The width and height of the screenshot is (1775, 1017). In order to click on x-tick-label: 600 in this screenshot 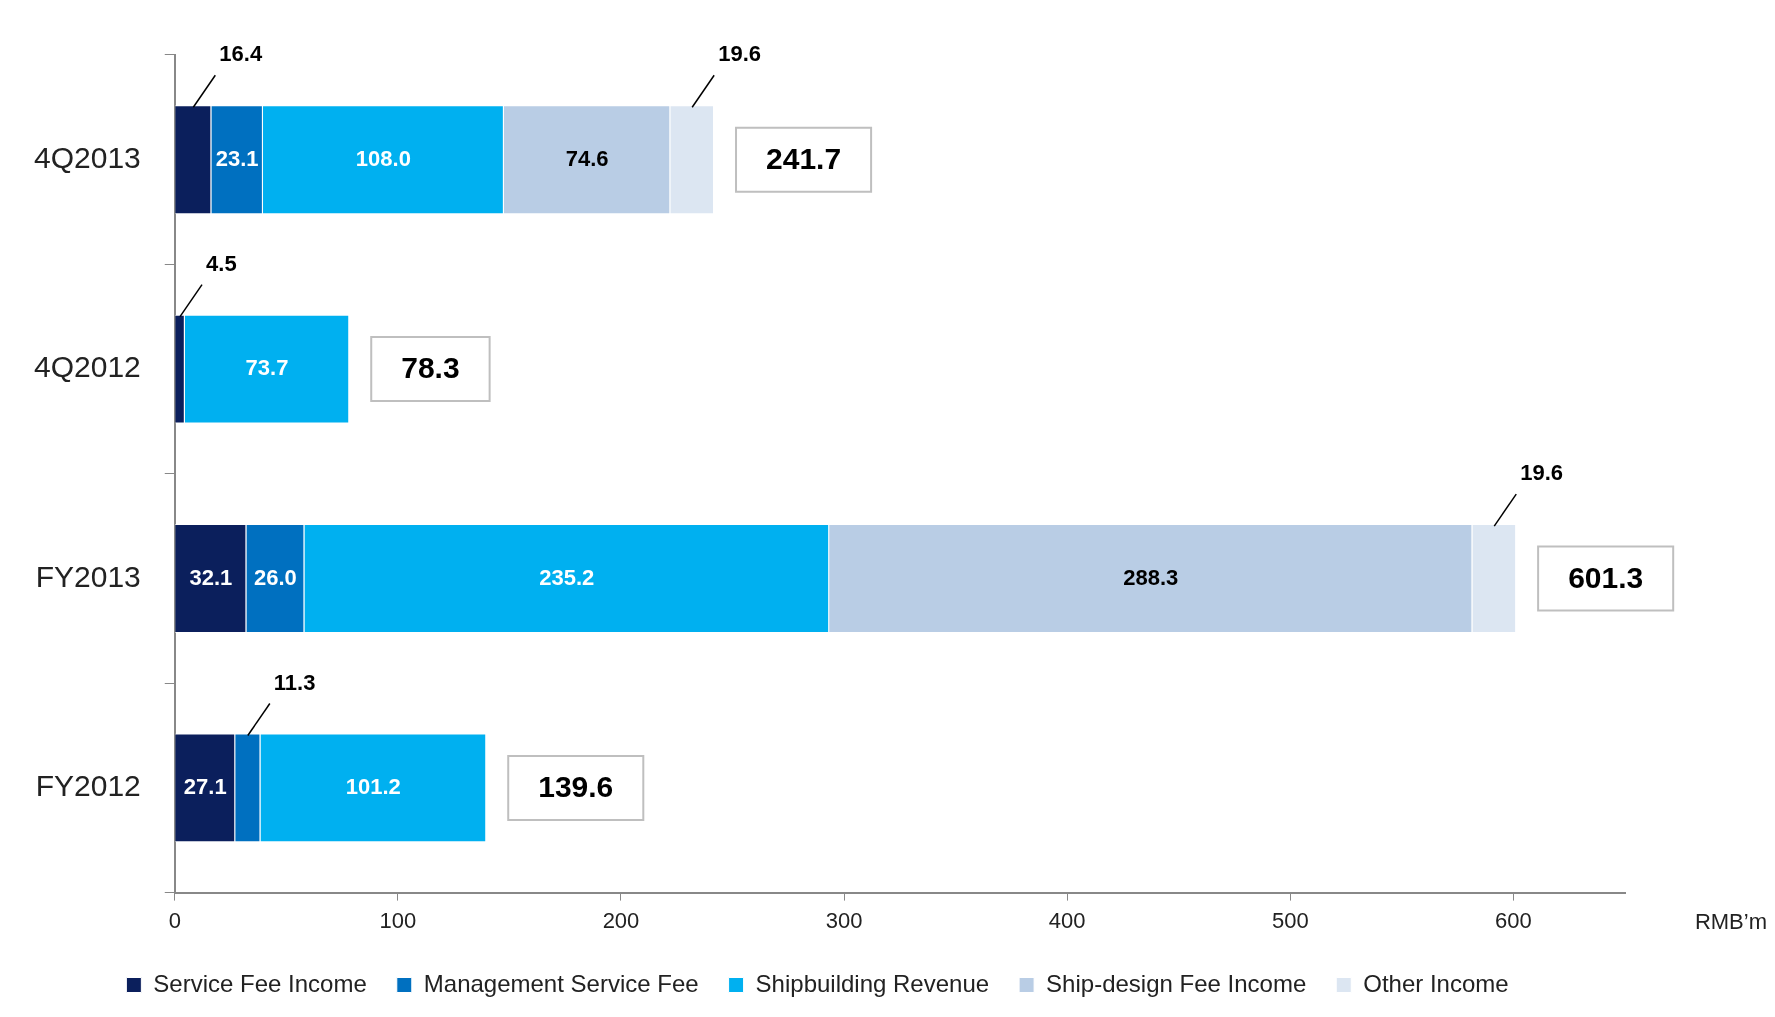, I will do `click(1513, 920)`.